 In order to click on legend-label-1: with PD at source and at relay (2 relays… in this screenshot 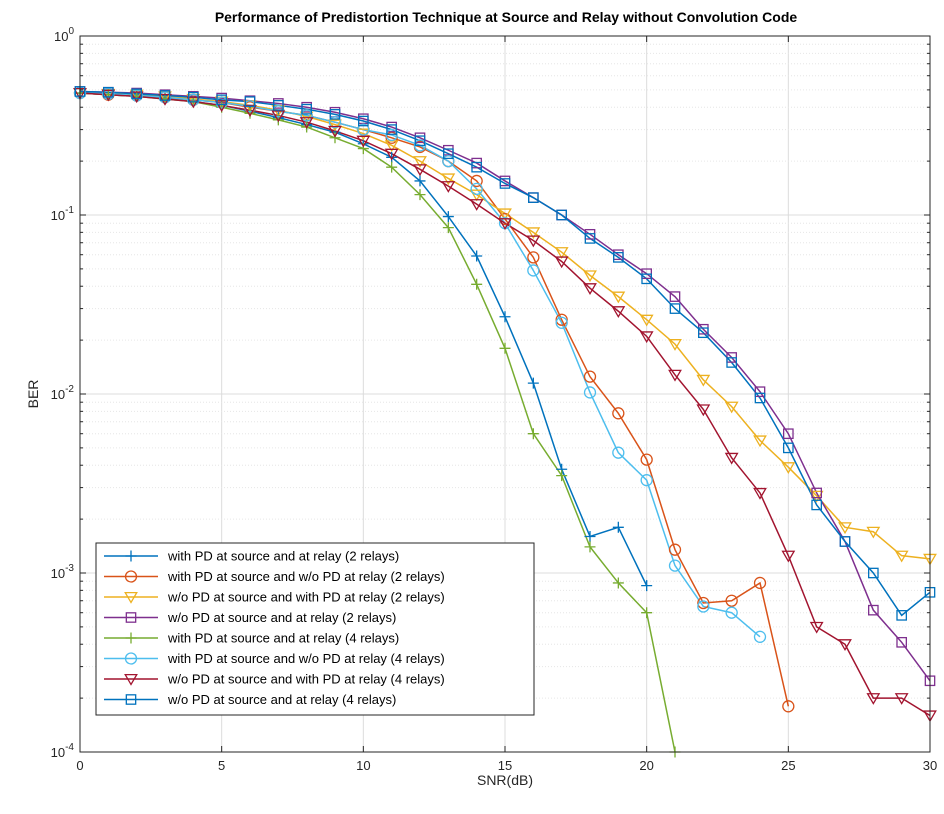, I will do `click(283, 556)`.